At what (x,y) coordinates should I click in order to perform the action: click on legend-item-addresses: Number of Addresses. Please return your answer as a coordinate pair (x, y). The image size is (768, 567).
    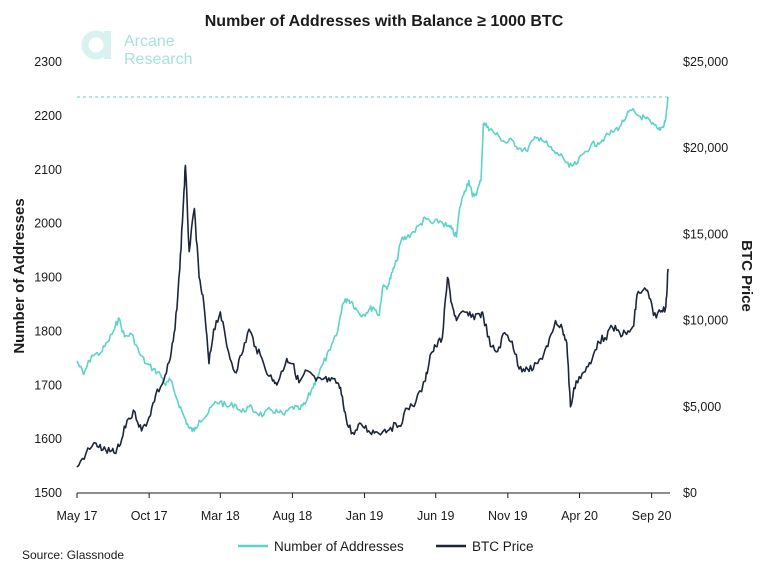
    Looking at the image, I should click on (321, 546).